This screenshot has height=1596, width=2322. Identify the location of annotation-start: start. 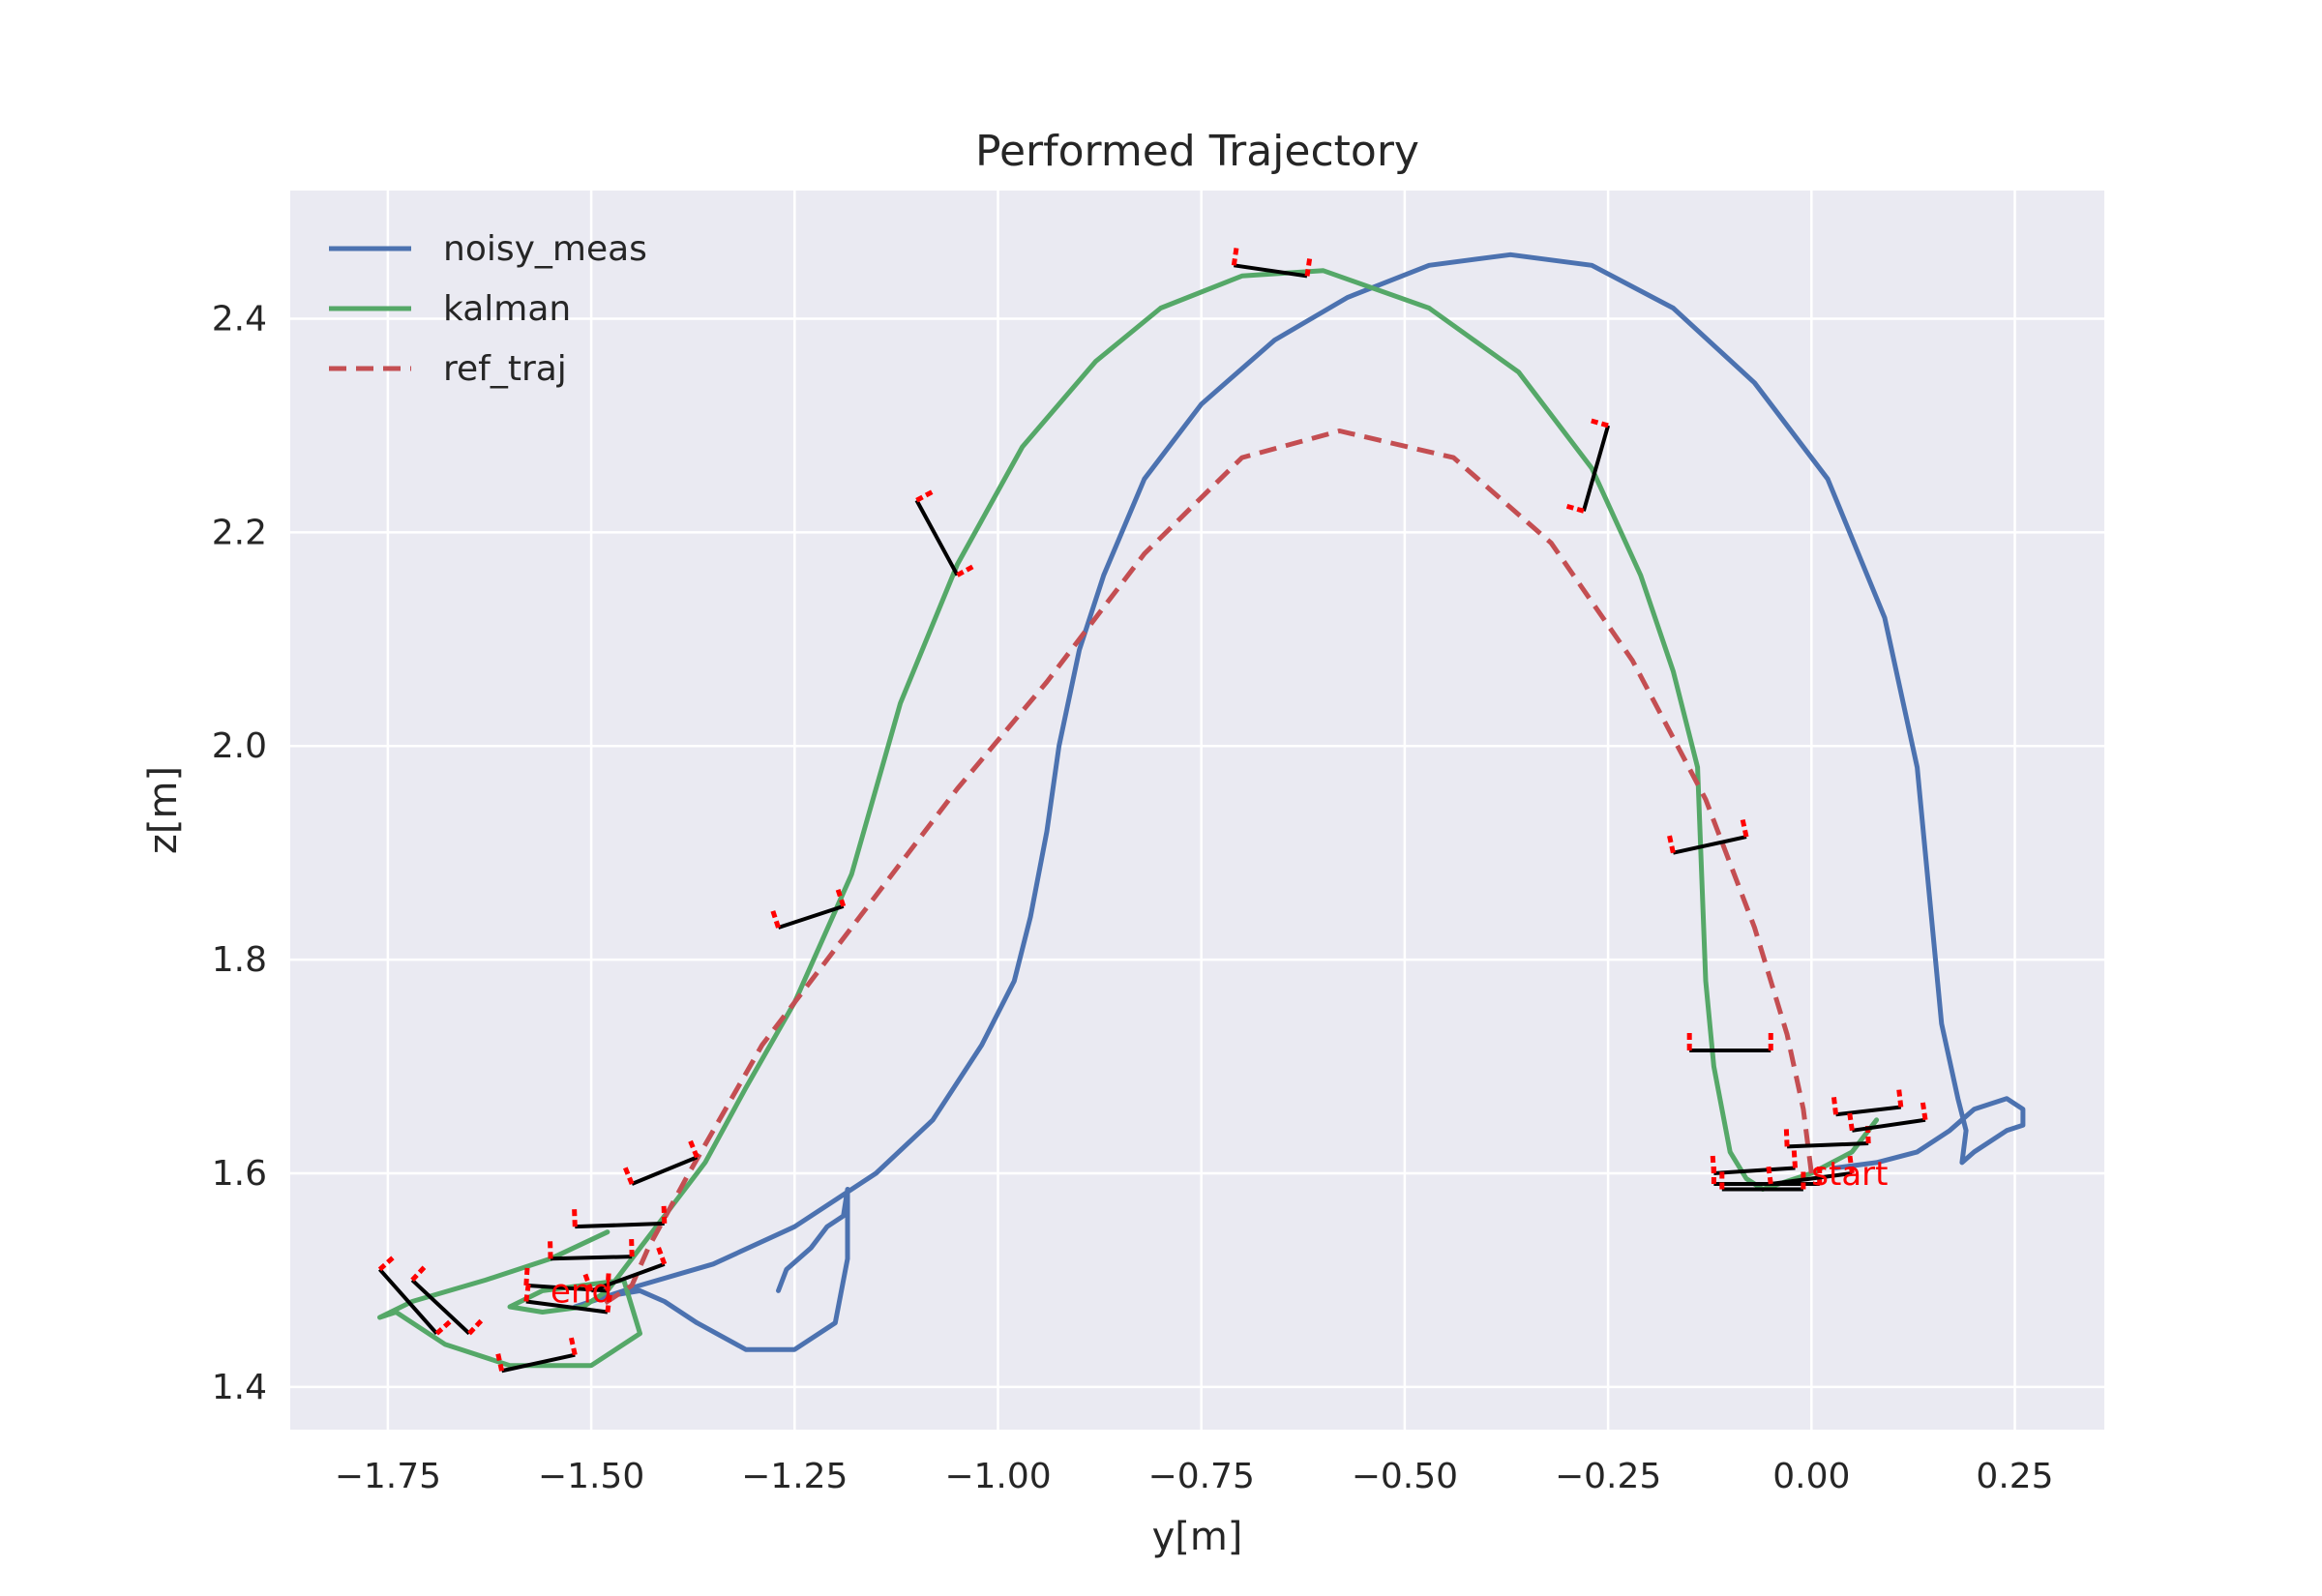
(1849, 1174).